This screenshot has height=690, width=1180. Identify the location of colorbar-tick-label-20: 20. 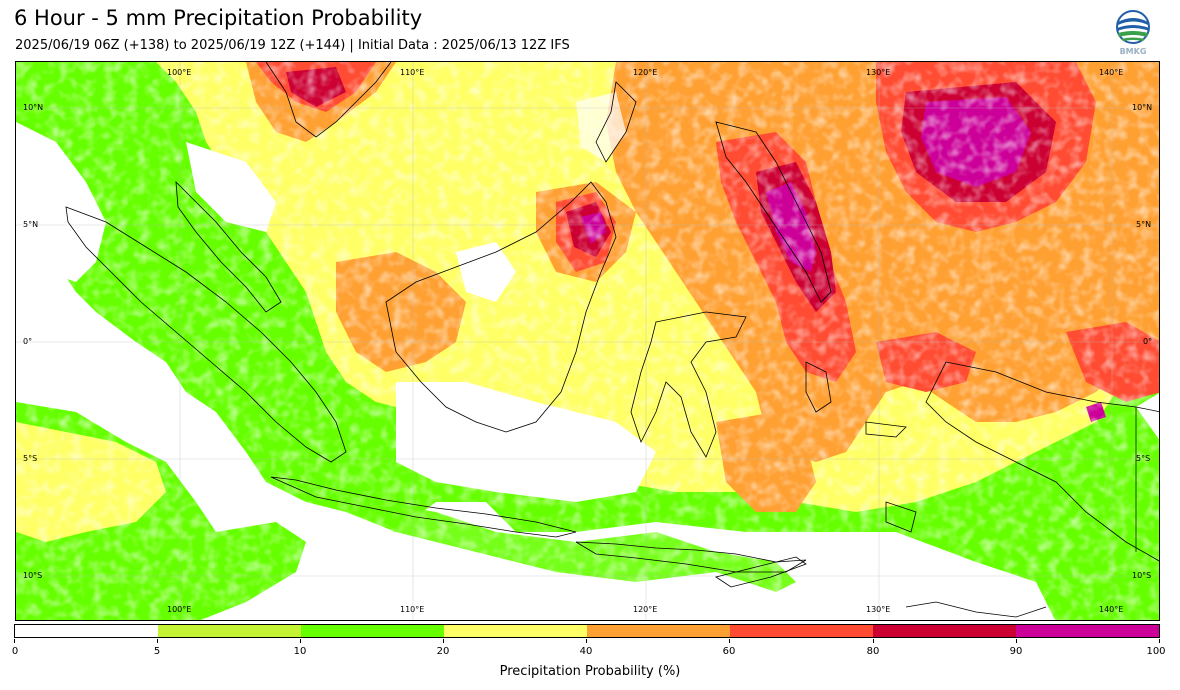
(443, 651).